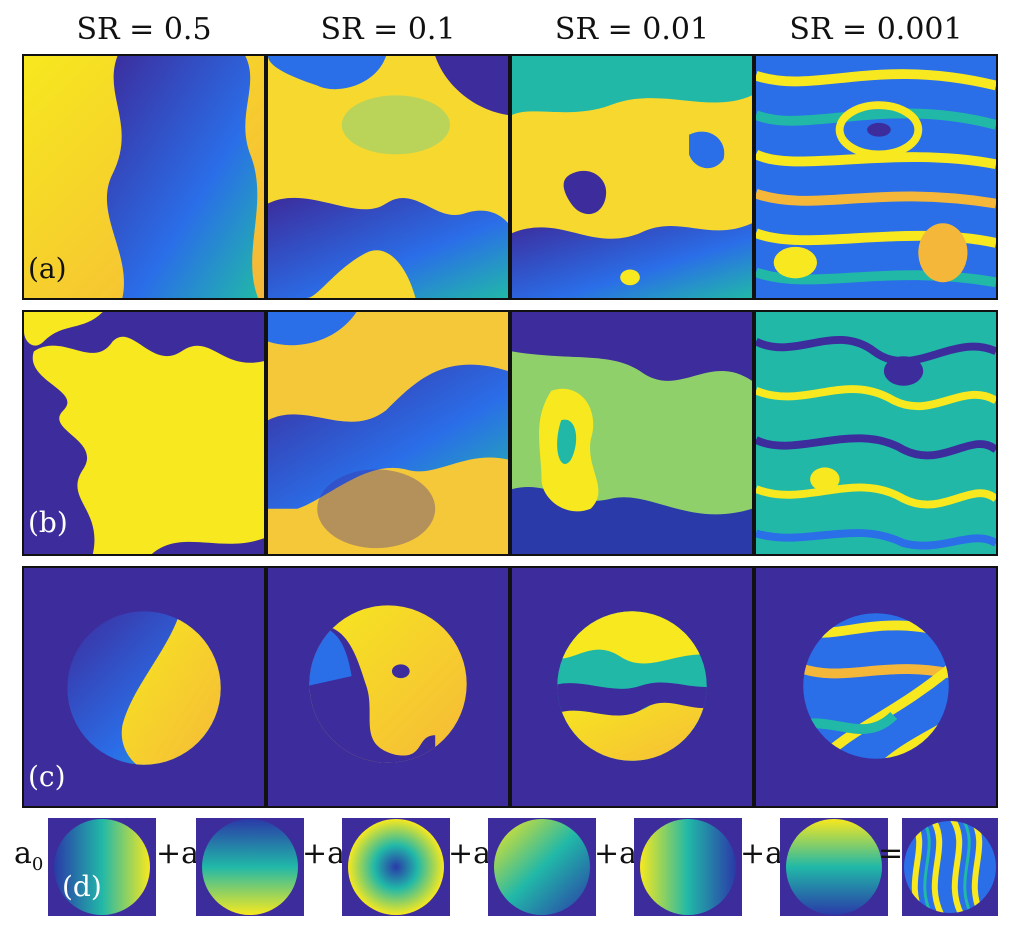  Describe the element at coordinates (632, 433) in the screenshot. I see `panel-b-sr-0.01` at that location.